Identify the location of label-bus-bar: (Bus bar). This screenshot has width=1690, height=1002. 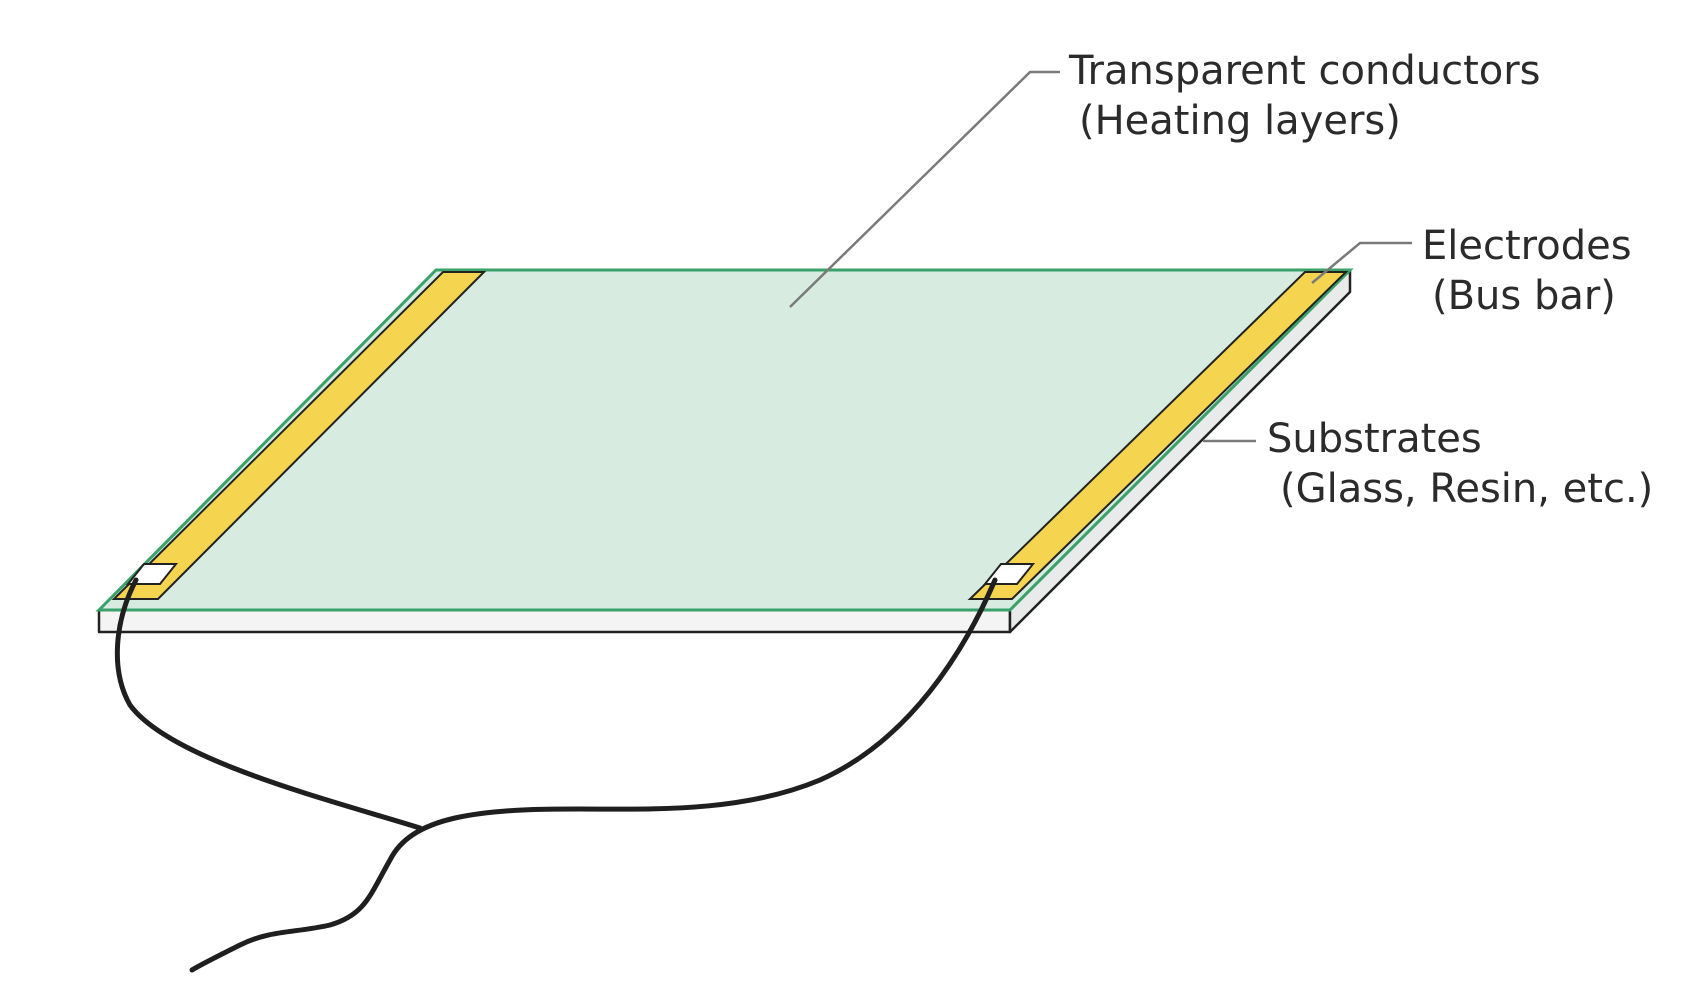
(1524, 296).